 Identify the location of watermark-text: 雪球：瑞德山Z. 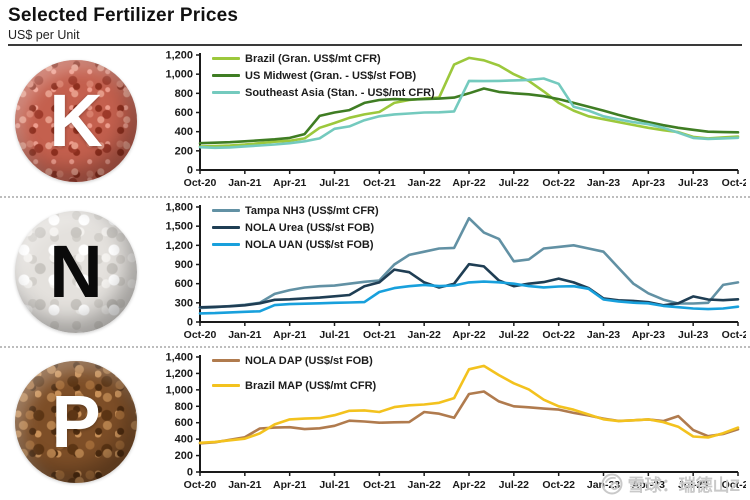
(683, 485).